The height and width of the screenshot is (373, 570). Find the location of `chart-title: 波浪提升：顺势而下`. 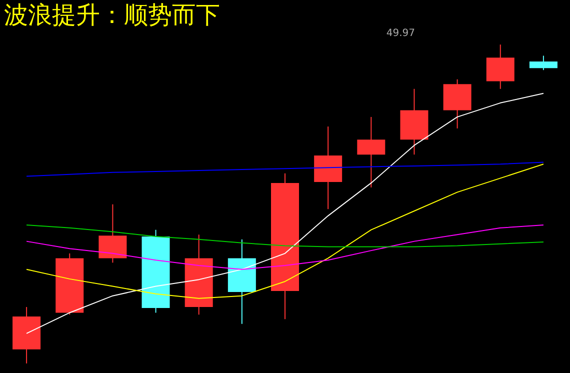

chart-title: 波浪提升：顺势而下 is located at coordinates (112, 15).